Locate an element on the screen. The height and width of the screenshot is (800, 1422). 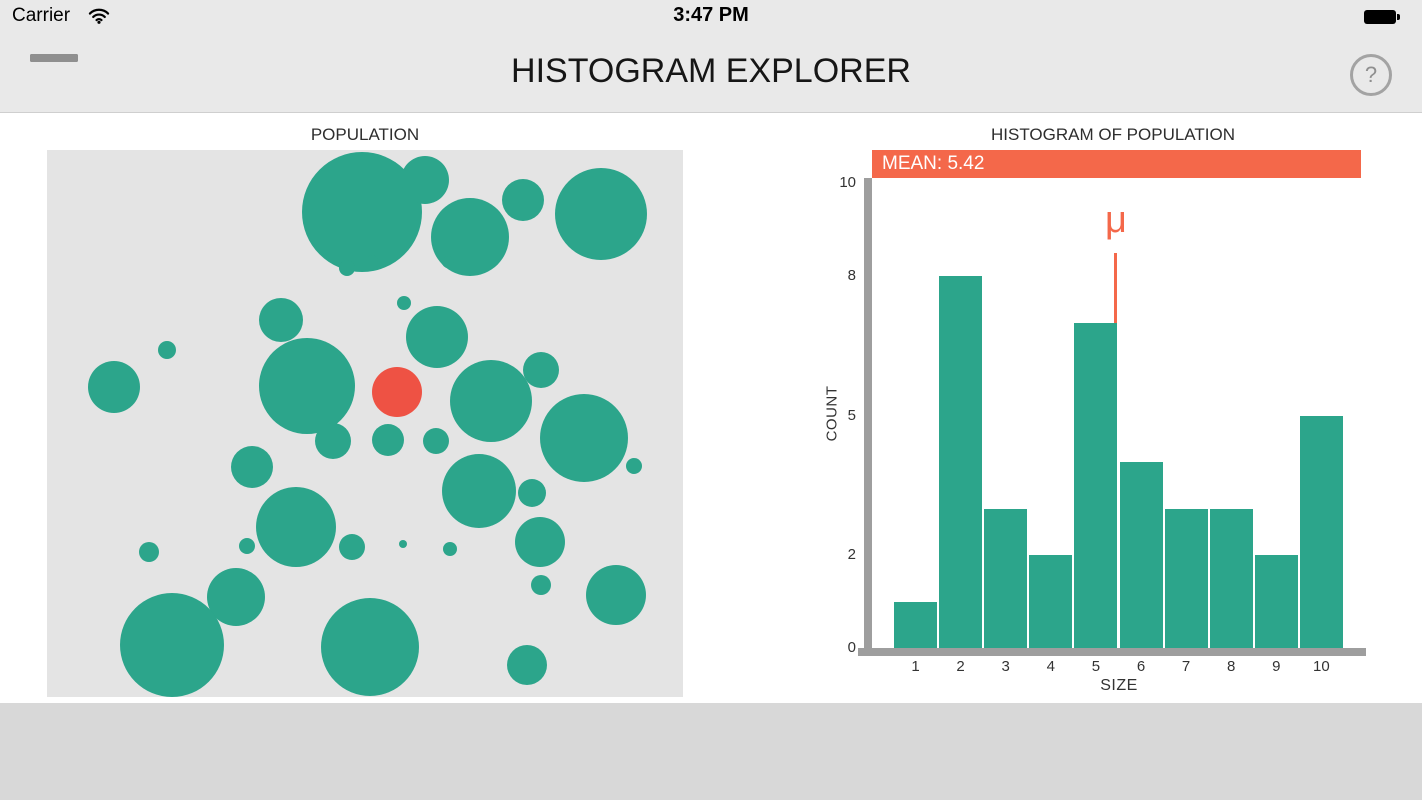
page-title: HISTOGRAM EXPLORER is located at coordinates (711, 71).